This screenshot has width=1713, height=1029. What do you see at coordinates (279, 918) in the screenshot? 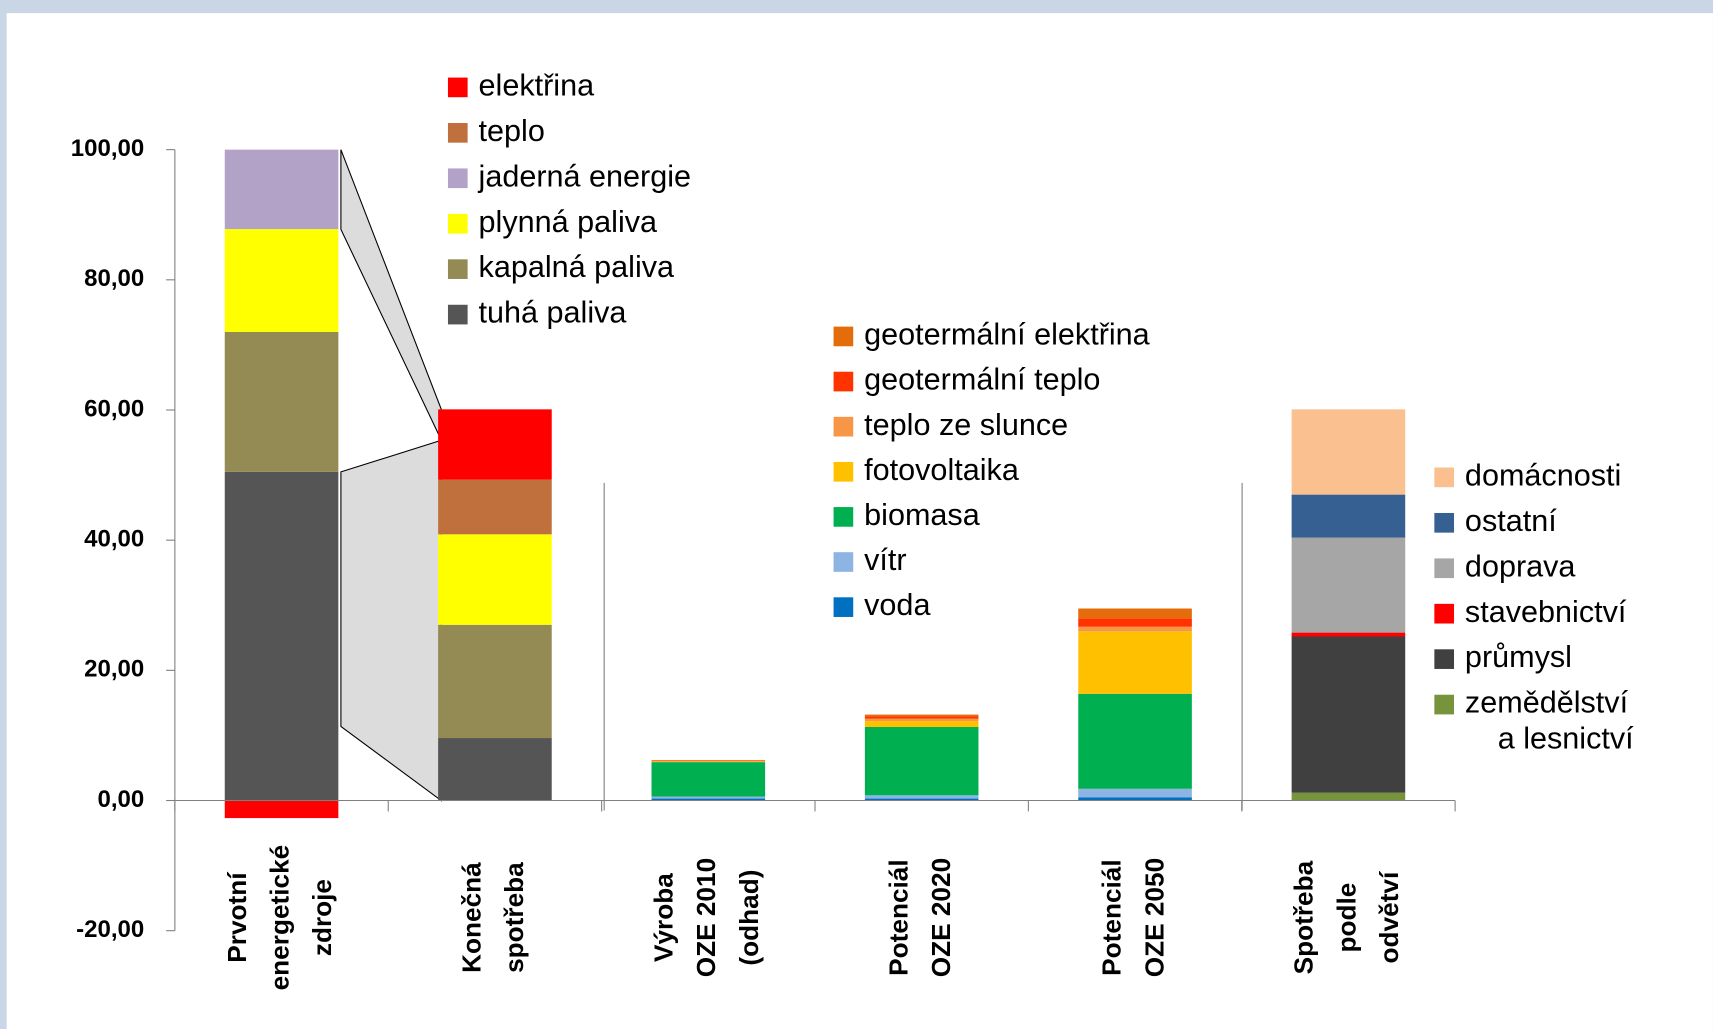
I see `x-tick-label: energetické` at bounding box center [279, 918].